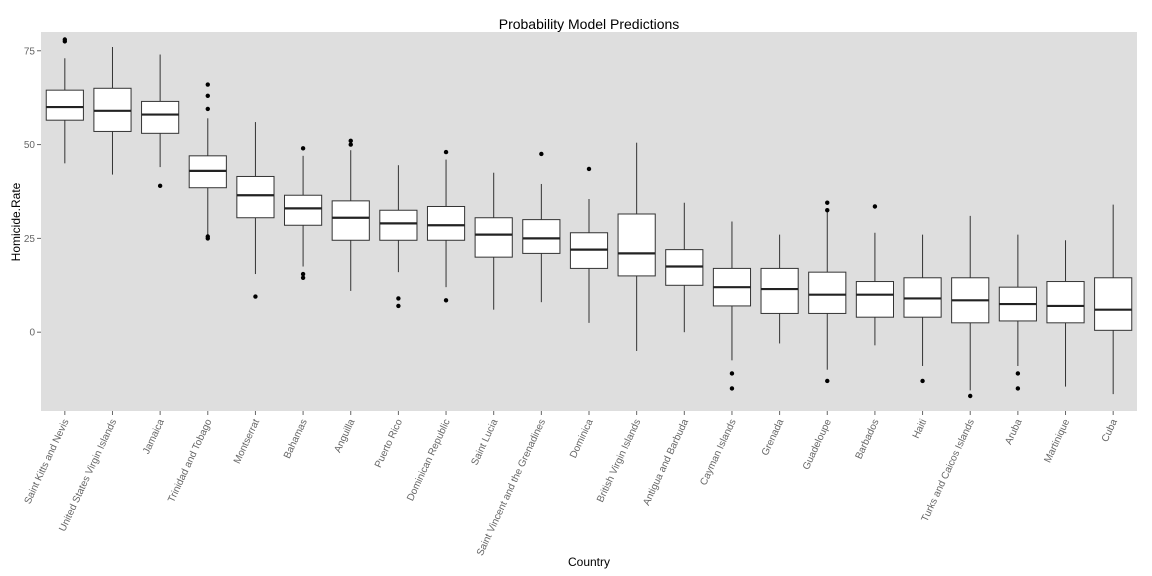  What do you see at coordinates (190, 460) in the screenshot?
I see `x-tick-label: Trinidad and Tobago` at bounding box center [190, 460].